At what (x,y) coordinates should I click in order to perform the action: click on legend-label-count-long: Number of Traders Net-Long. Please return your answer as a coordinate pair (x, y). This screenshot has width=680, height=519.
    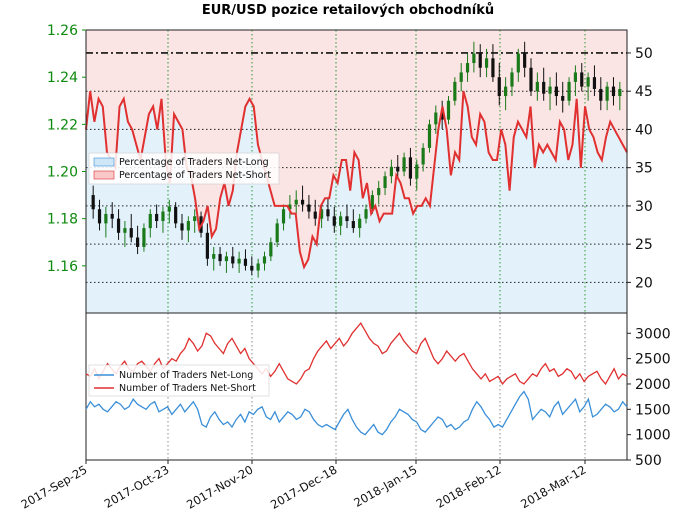
    Looking at the image, I should click on (186, 375).